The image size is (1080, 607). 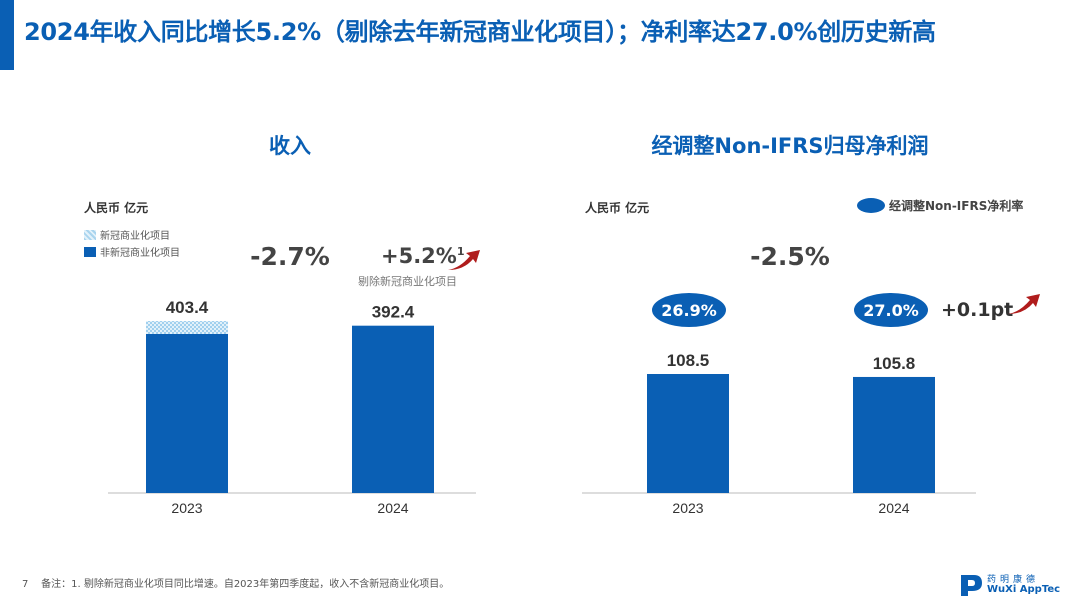 What do you see at coordinates (956, 206) in the screenshot?
I see `legend-label-margin: 经调整Non-IFRS净利率` at bounding box center [956, 206].